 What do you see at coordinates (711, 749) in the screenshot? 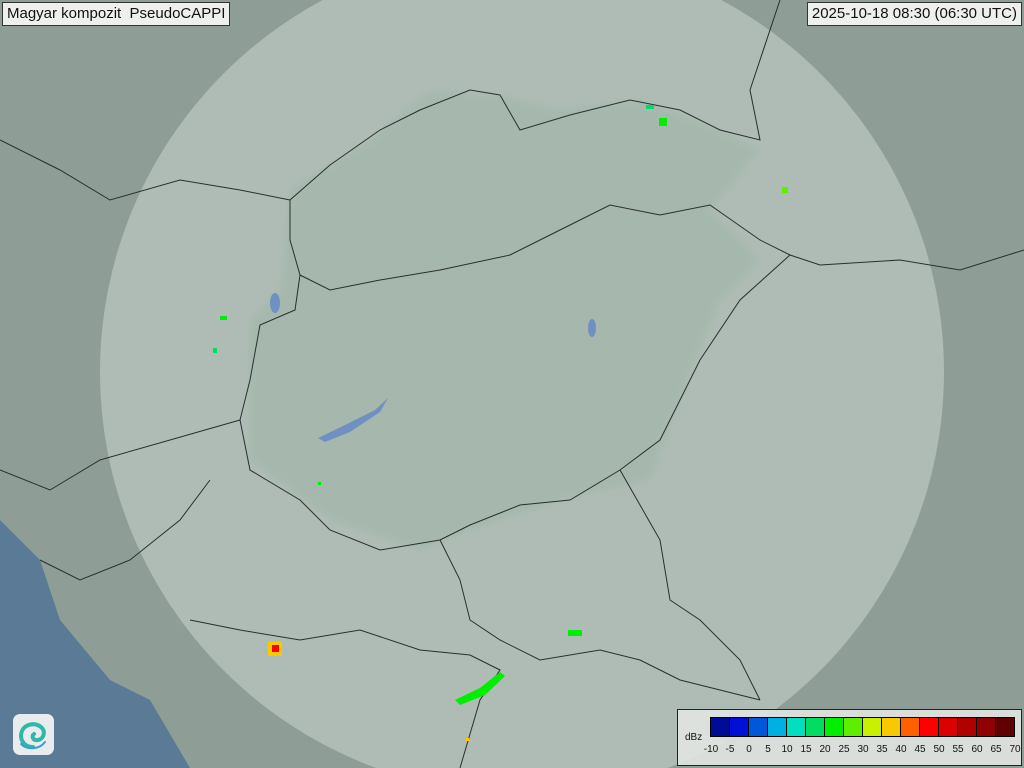
I see `legend-tick-label: -10` at bounding box center [711, 749].